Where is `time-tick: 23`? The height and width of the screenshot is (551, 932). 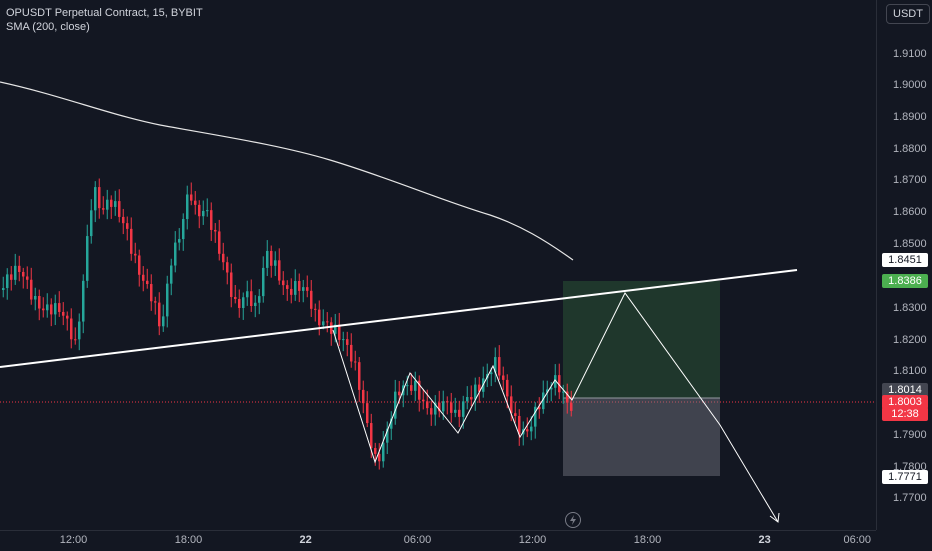 time-tick: 23 is located at coordinates (764, 540).